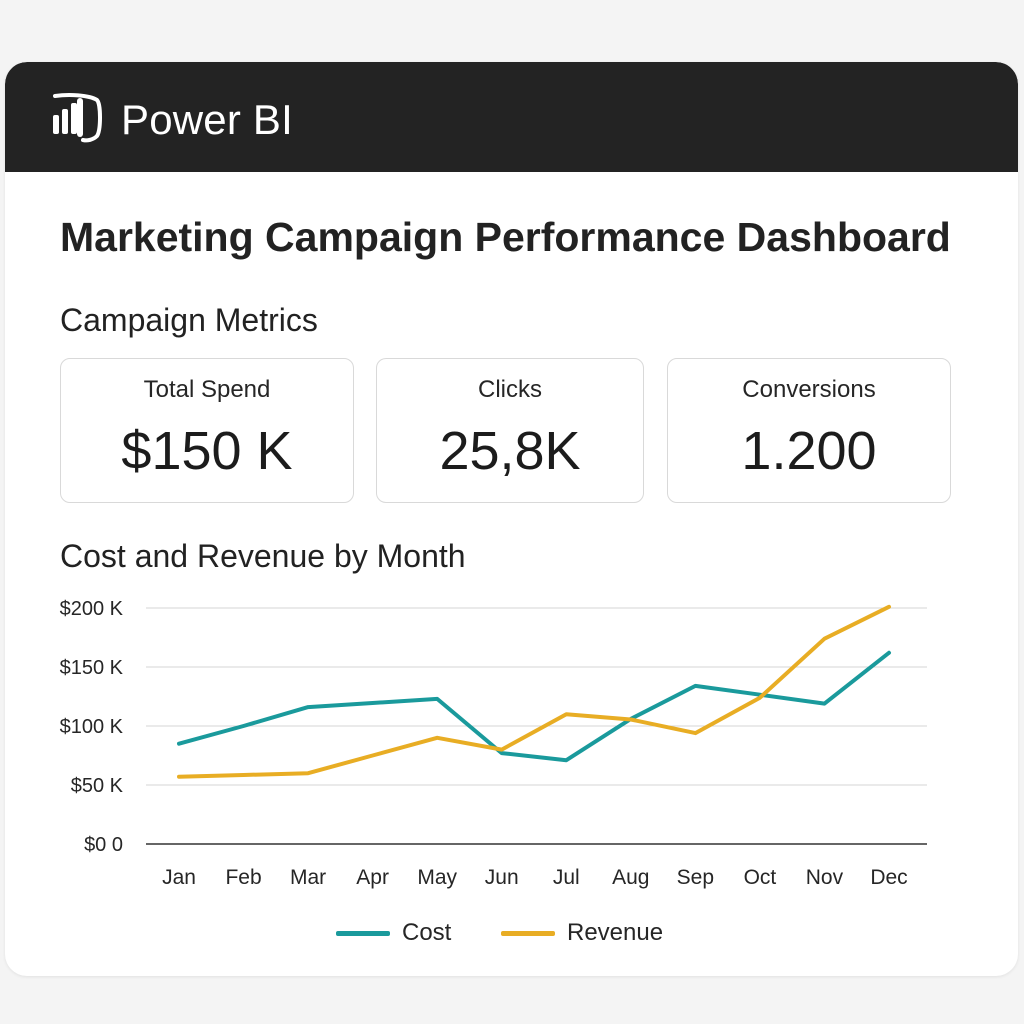  What do you see at coordinates (92, 668) in the screenshot?
I see `y-tick-label: $150 K` at bounding box center [92, 668].